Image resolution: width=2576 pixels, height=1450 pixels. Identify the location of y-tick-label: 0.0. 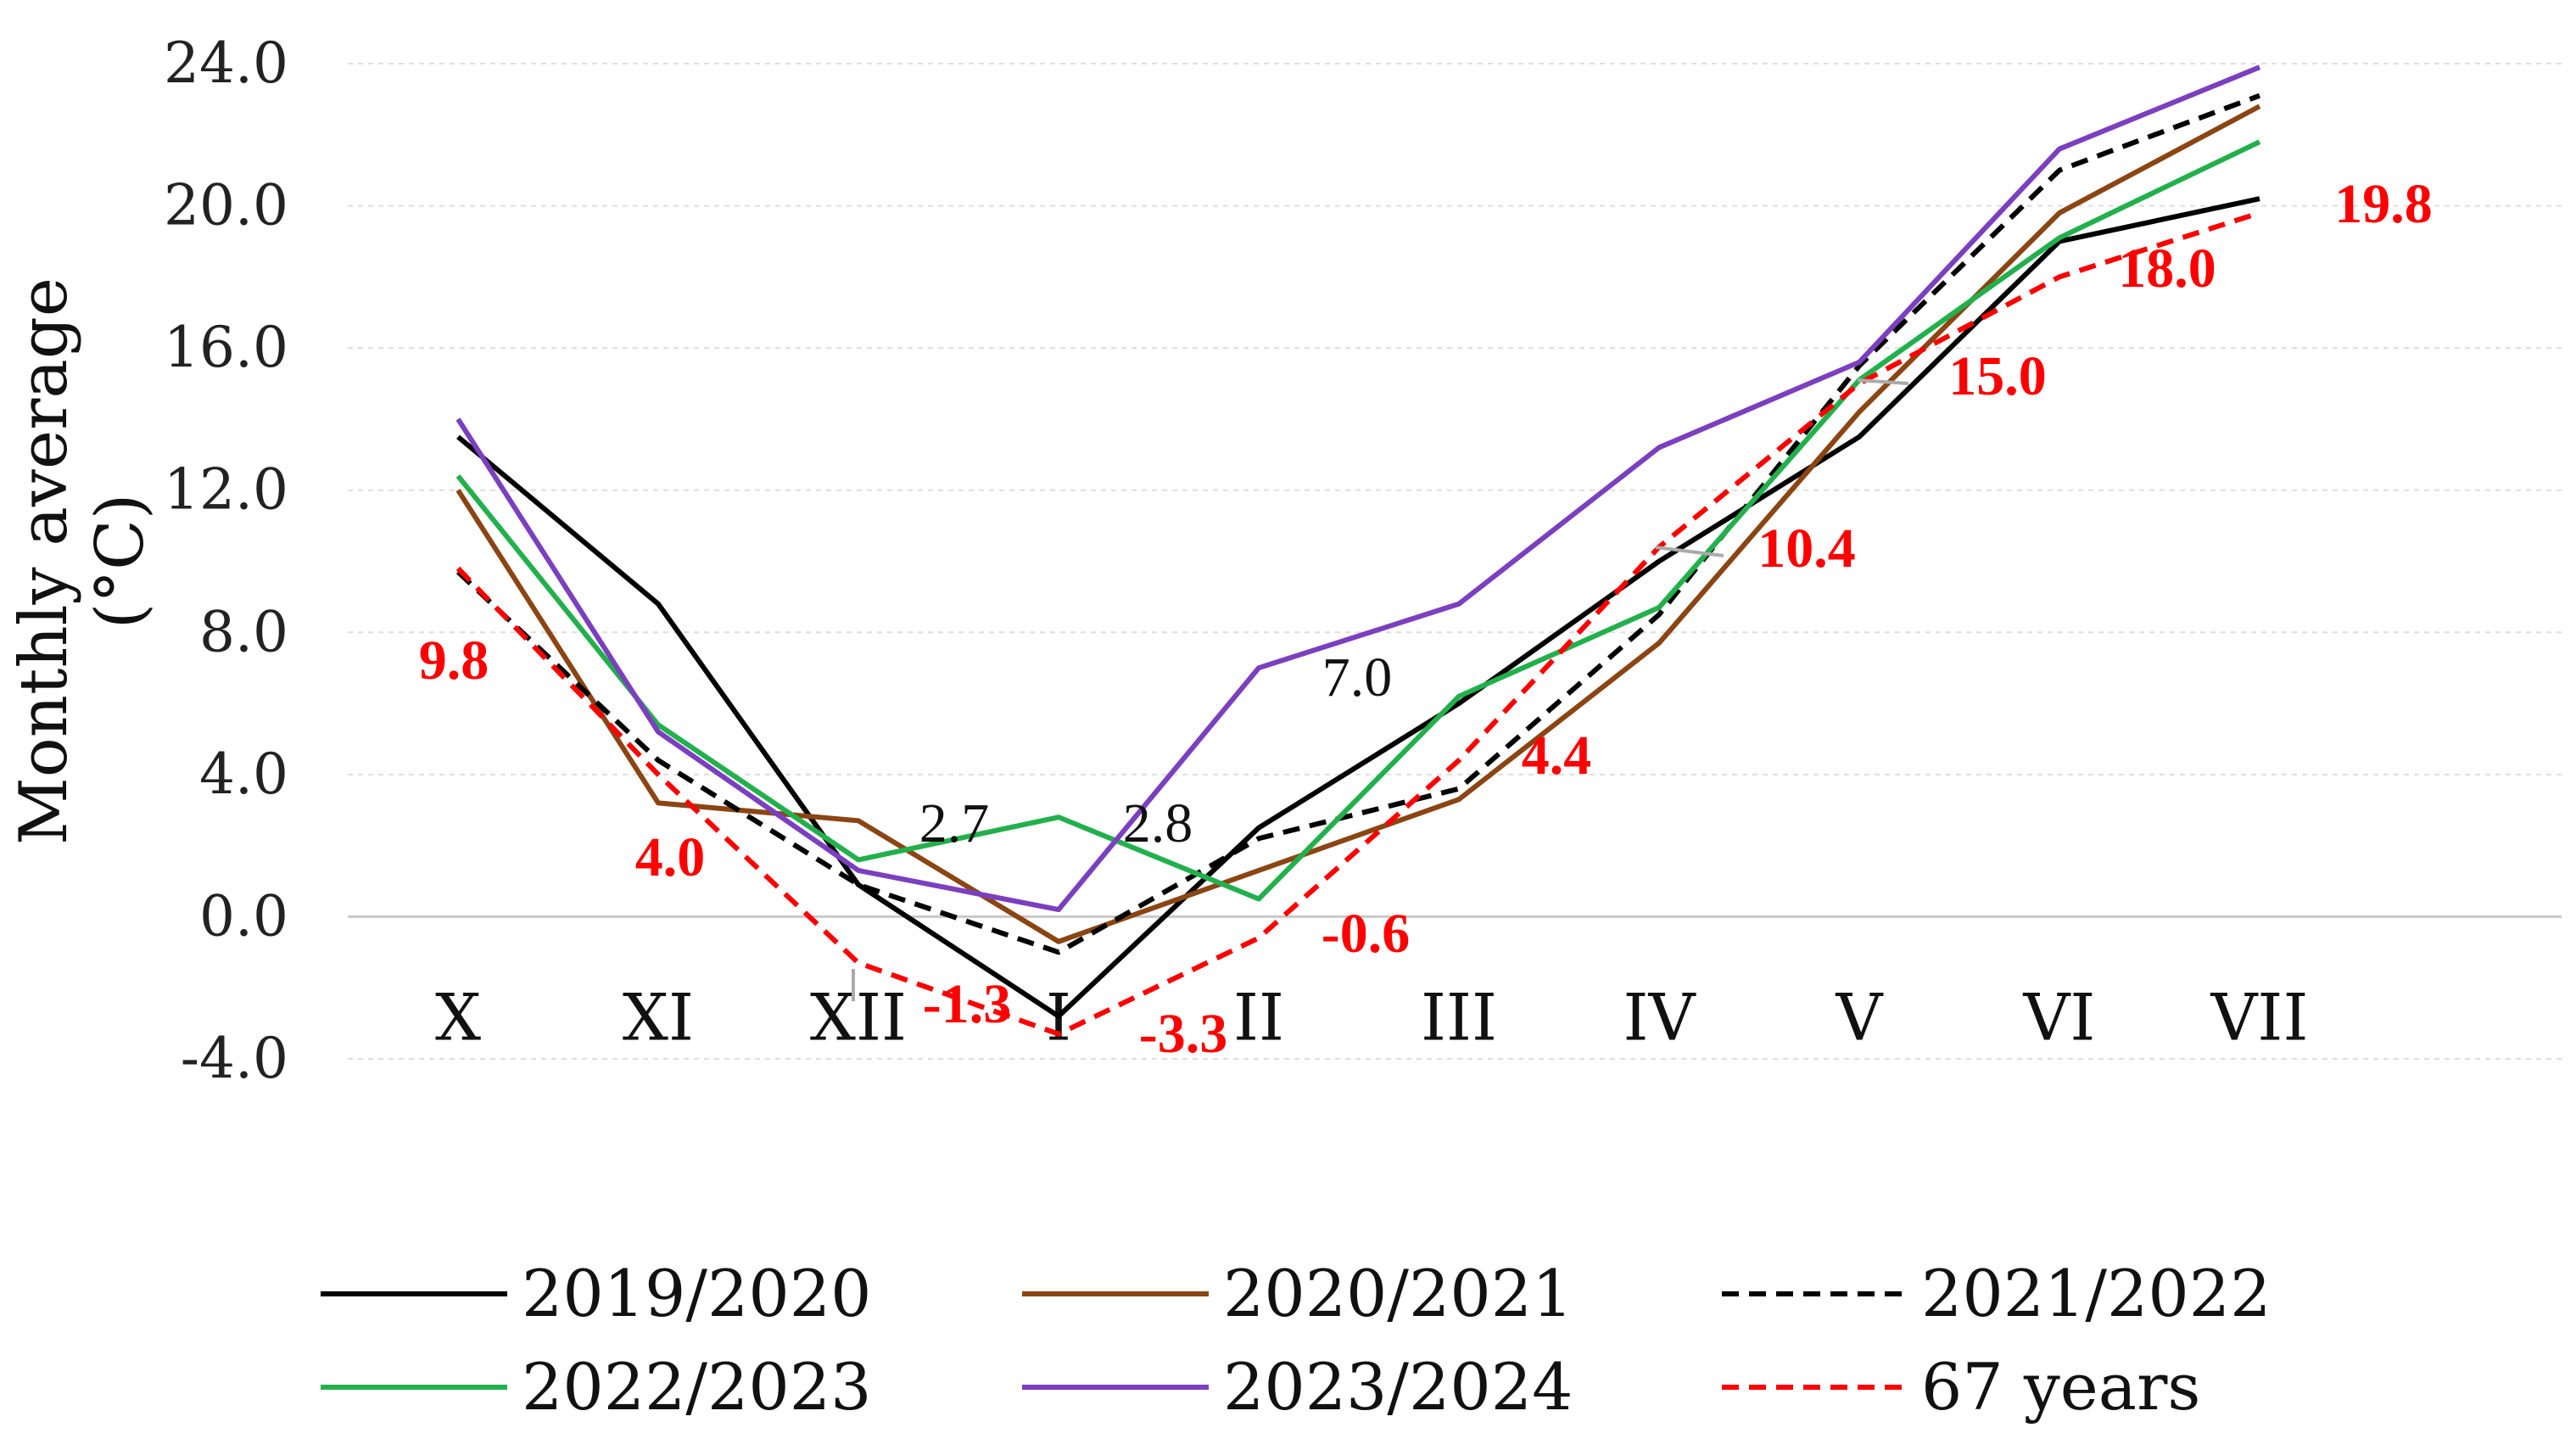
(243, 916).